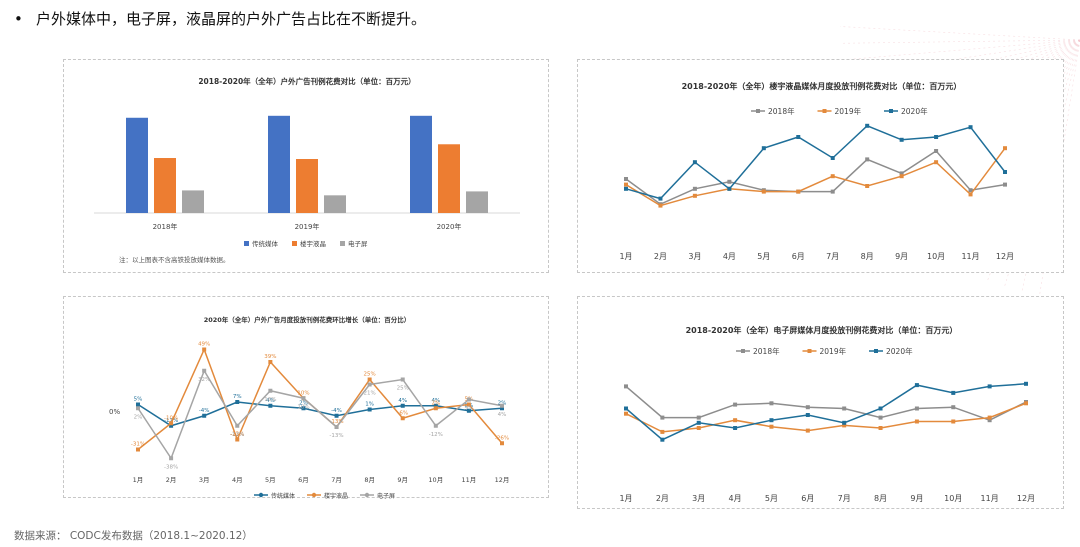 Image resolution: width=1080 pixels, height=547 pixels. What do you see at coordinates (815, 178) in the screenshot?
I see `series-line-2018年` at bounding box center [815, 178].